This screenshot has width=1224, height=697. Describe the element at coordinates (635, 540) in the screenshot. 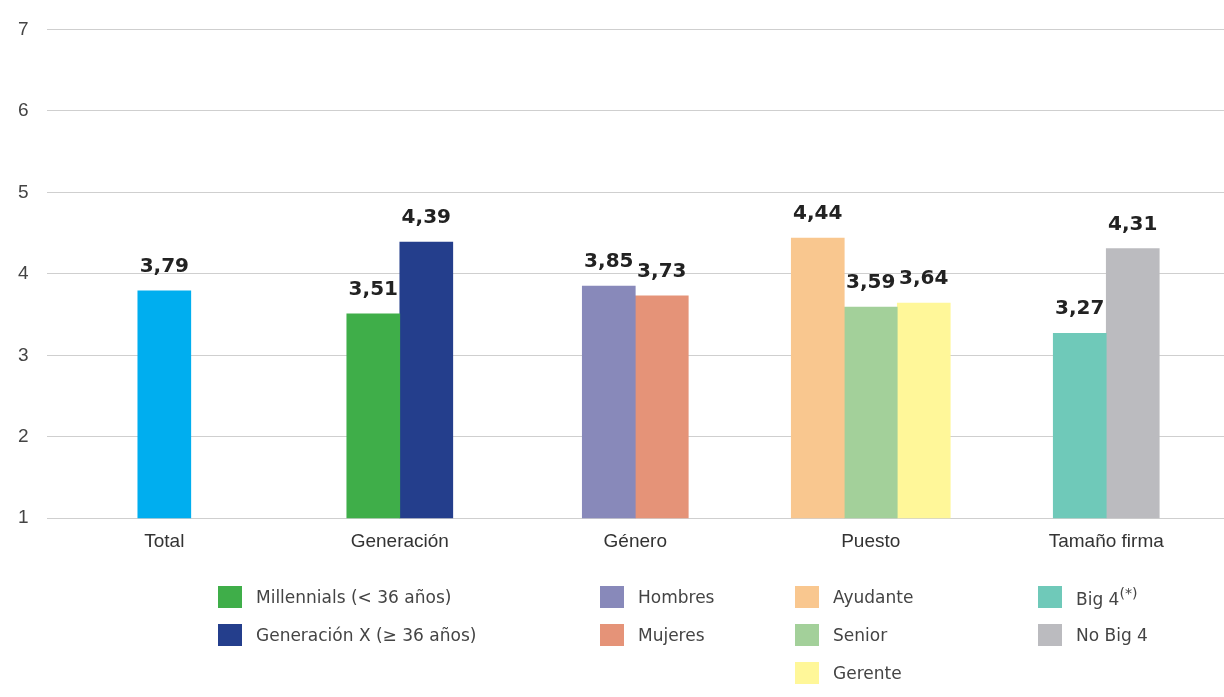

I see `x-tick-label: Género` at that location.